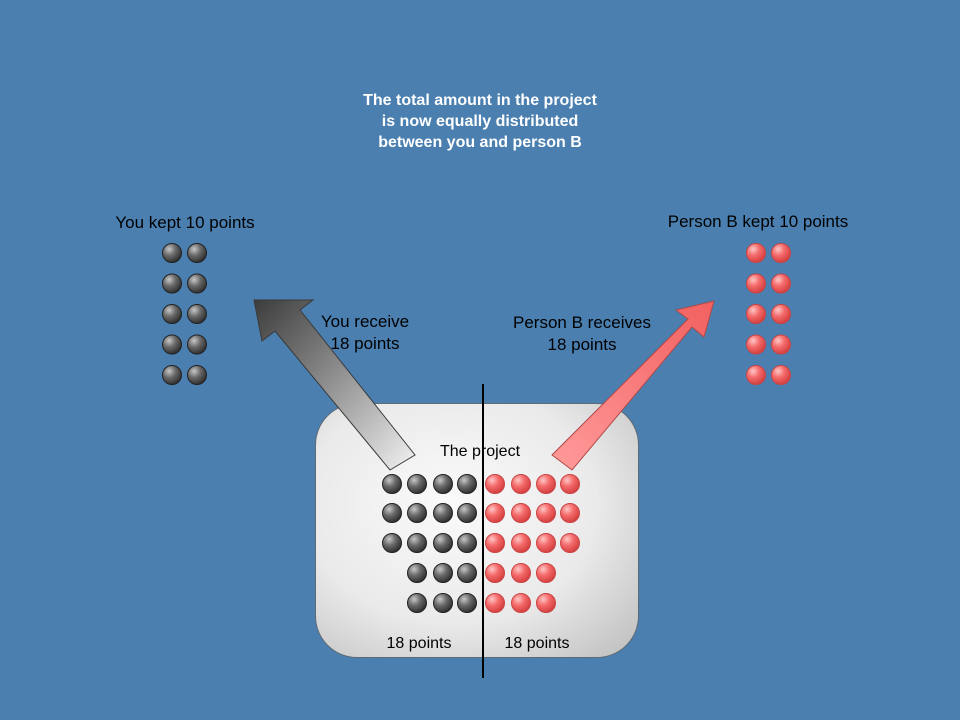 The height and width of the screenshot is (720, 960). Describe the element at coordinates (480, 451) in the screenshot. I see `project-label: The project` at that location.